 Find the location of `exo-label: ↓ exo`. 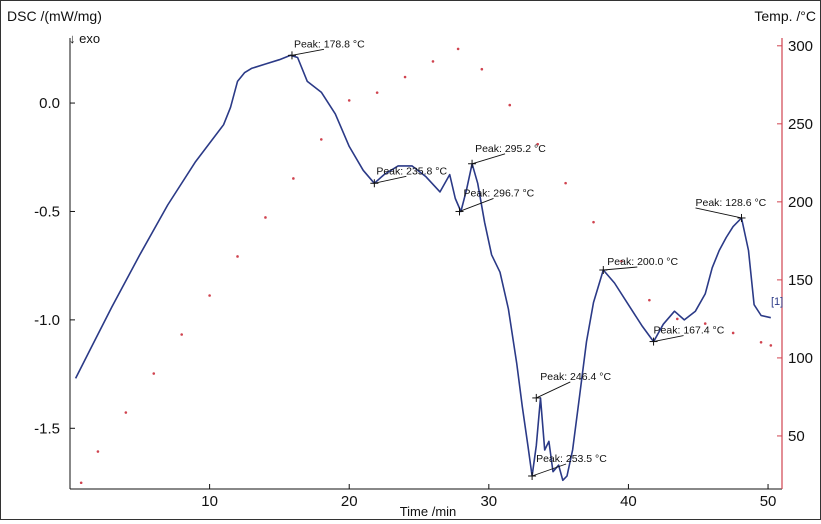

exo-label: ↓ exo is located at coordinates (84, 38).